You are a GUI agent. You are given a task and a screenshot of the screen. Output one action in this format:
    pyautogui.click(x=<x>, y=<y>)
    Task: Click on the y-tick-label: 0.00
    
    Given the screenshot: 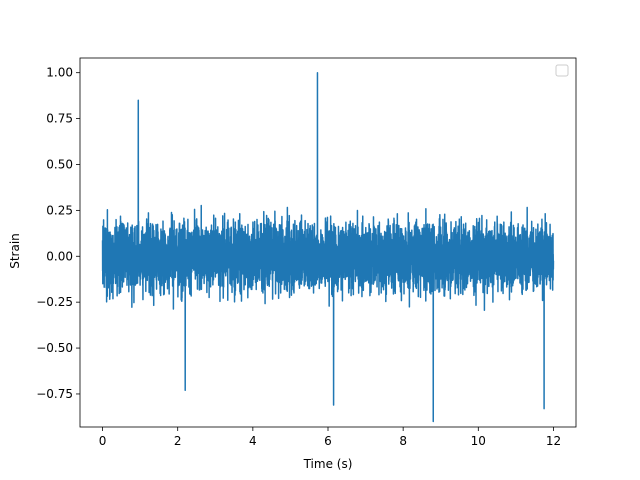 What is the action you would take?
    pyautogui.click(x=59, y=256)
    